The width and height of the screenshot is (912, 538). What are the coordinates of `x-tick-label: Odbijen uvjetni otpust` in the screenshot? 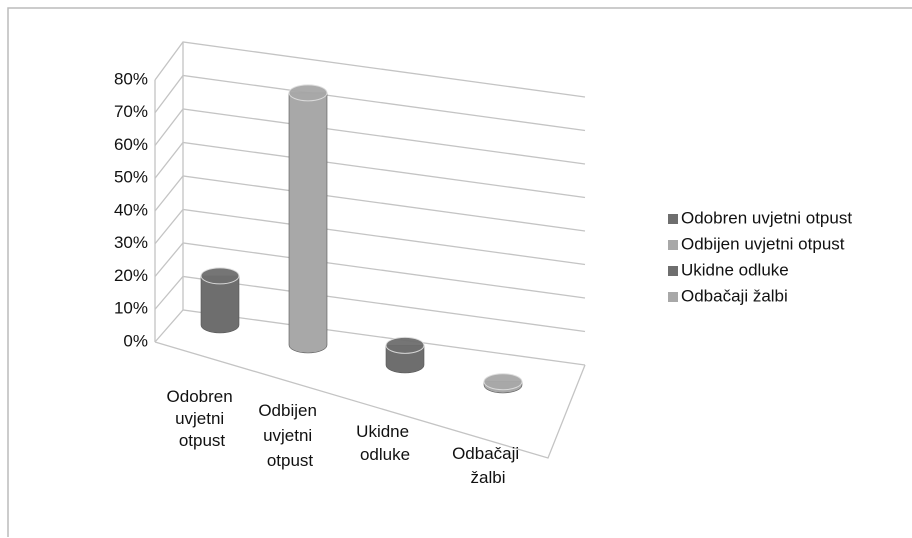 It's located at (289, 435).